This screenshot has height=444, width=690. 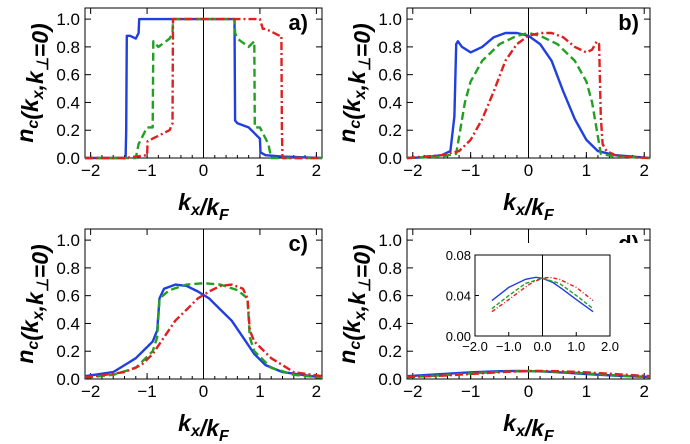 What do you see at coordinates (542, 346) in the screenshot?
I see `inset-x-tick-label: 0.0` at bounding box center [542, 346].